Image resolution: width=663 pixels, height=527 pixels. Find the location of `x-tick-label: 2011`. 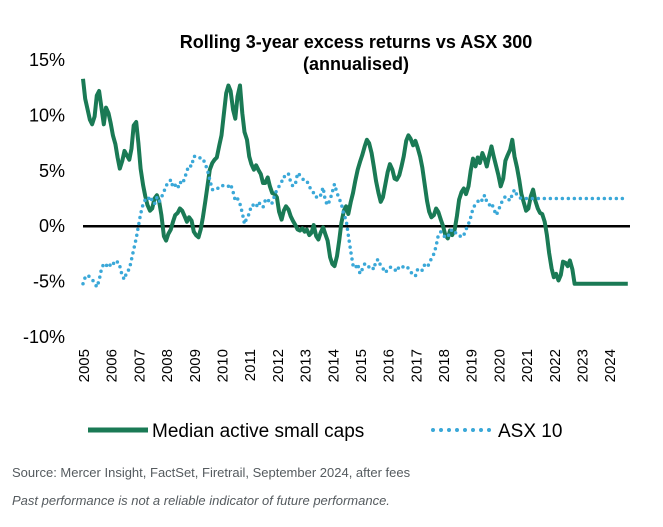

x-tick-label: 2011 is located at coordinates (250, 365).